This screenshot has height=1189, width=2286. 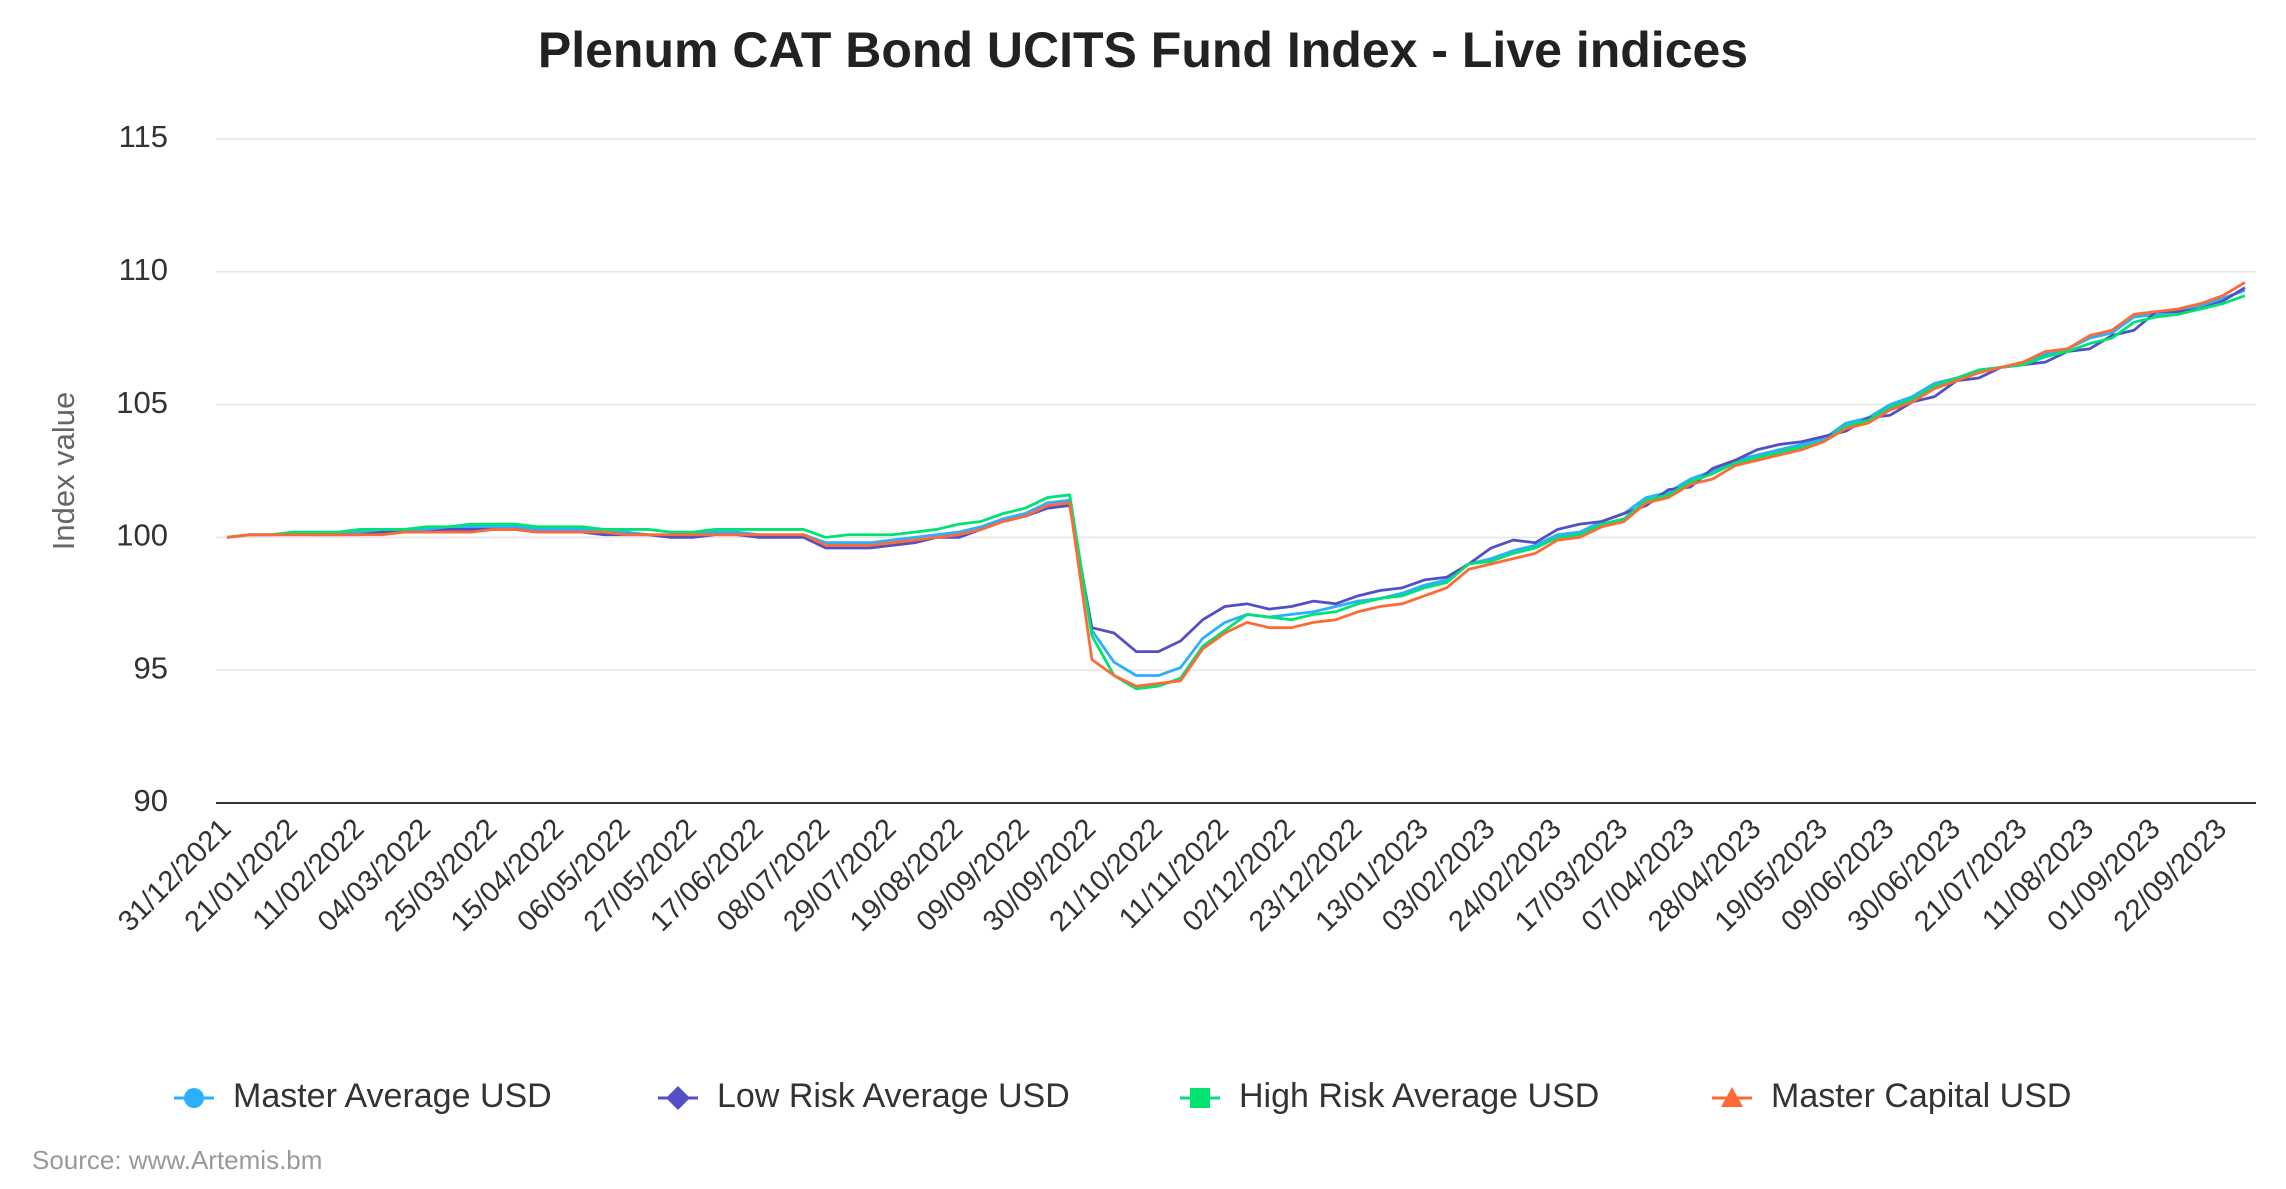 What do you see at coordinates (177, 1160) in the screenshot?
I see `source-credit: Source: www.Artemis.bm` at bounding box center [177, 1160].